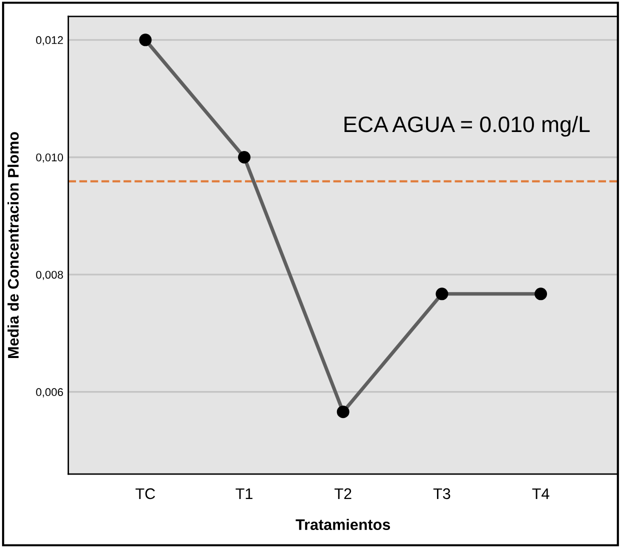  Describe the element at coordinates (49, 393) in the screenshot. I see `y-tick-label: 0,006` at that location.